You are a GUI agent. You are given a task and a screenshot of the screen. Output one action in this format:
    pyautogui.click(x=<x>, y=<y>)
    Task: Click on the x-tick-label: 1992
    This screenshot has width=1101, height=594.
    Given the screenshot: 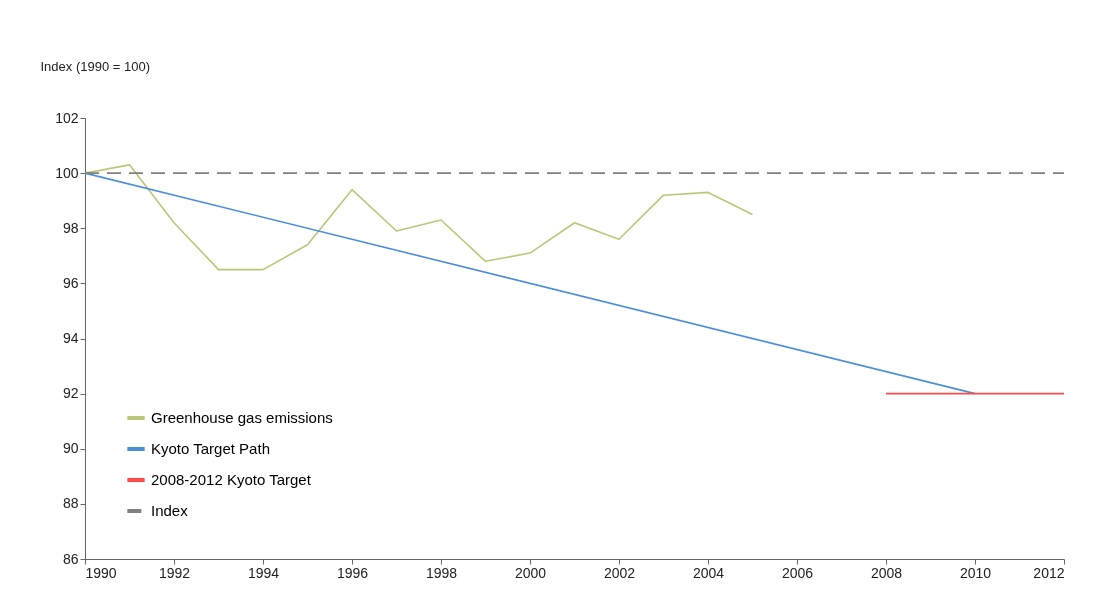 What is the action you would take?
    pyautogui.click(x=174, y=572)
    